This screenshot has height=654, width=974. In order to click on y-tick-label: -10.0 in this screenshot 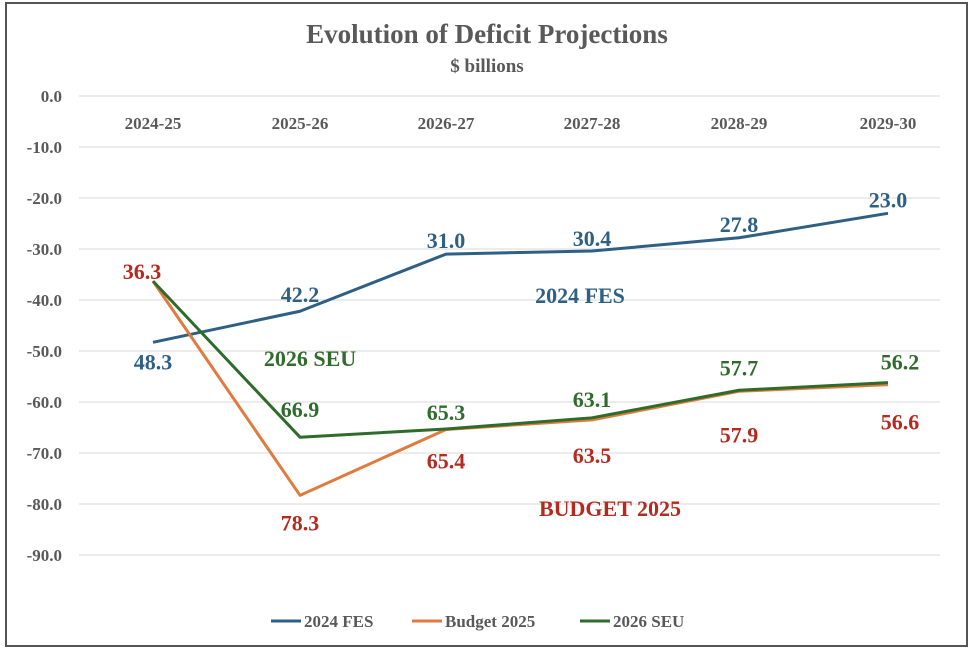, I will do `click(44, 147)`.